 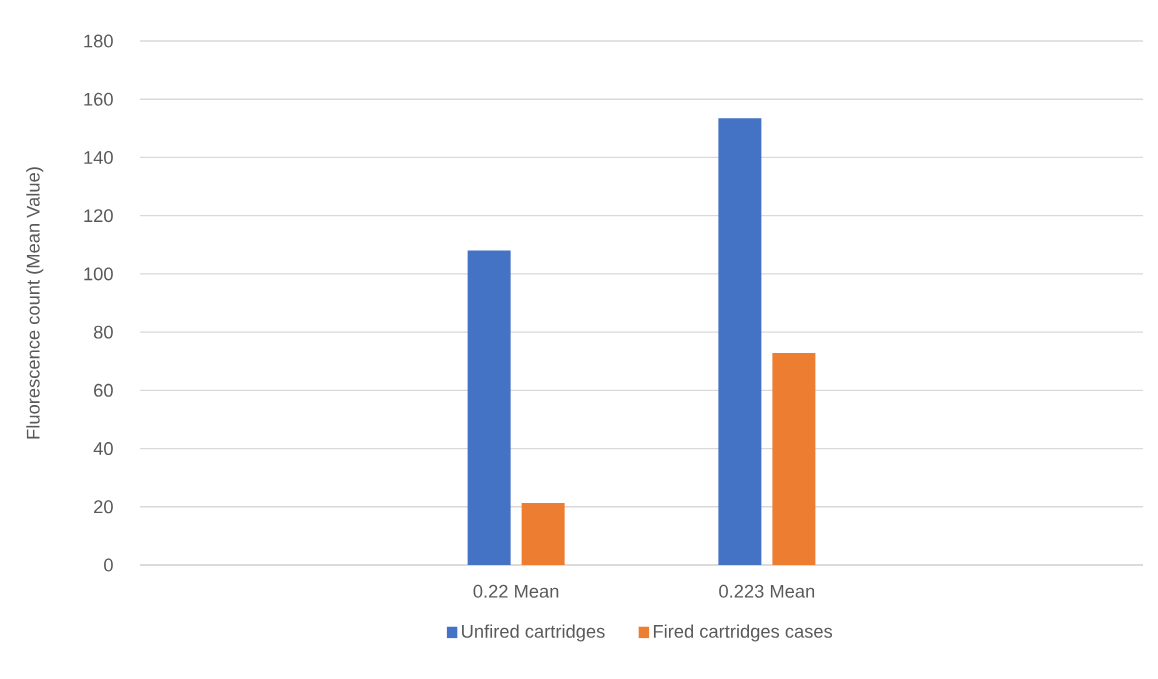 What do you see at coordinates (98, 157) in the screenshot?
I see `y-tick-label: 140` at bounding box center [98, 157].